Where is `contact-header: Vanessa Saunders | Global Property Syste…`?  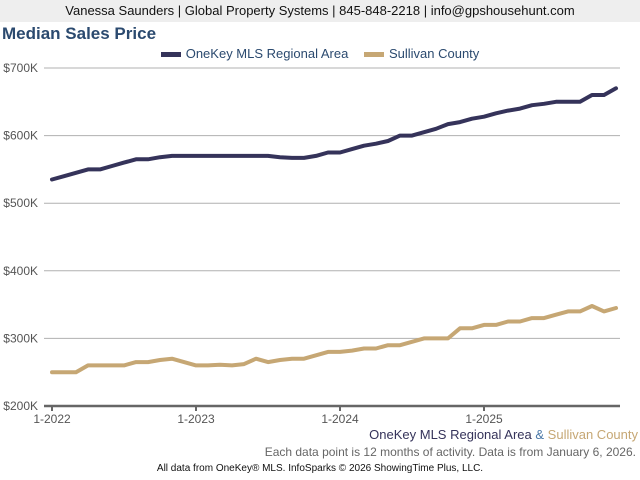 contact-header: Vanessa Saunders | Global Property Syste… is located at coordinates (320, 11).